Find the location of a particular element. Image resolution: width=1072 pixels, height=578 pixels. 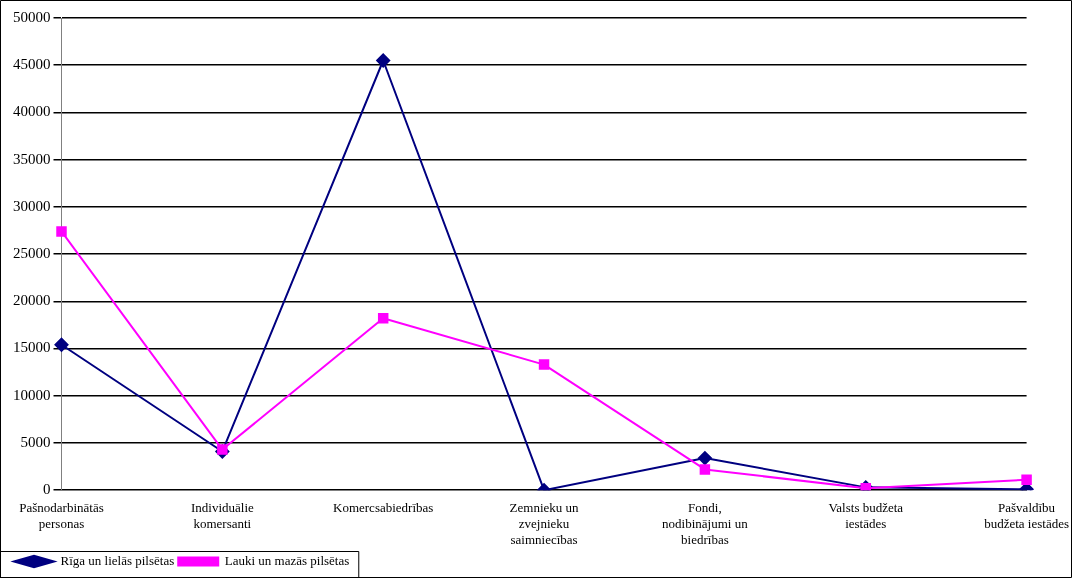

y-tick-label: 15000 is located at coordinates (32, 347).